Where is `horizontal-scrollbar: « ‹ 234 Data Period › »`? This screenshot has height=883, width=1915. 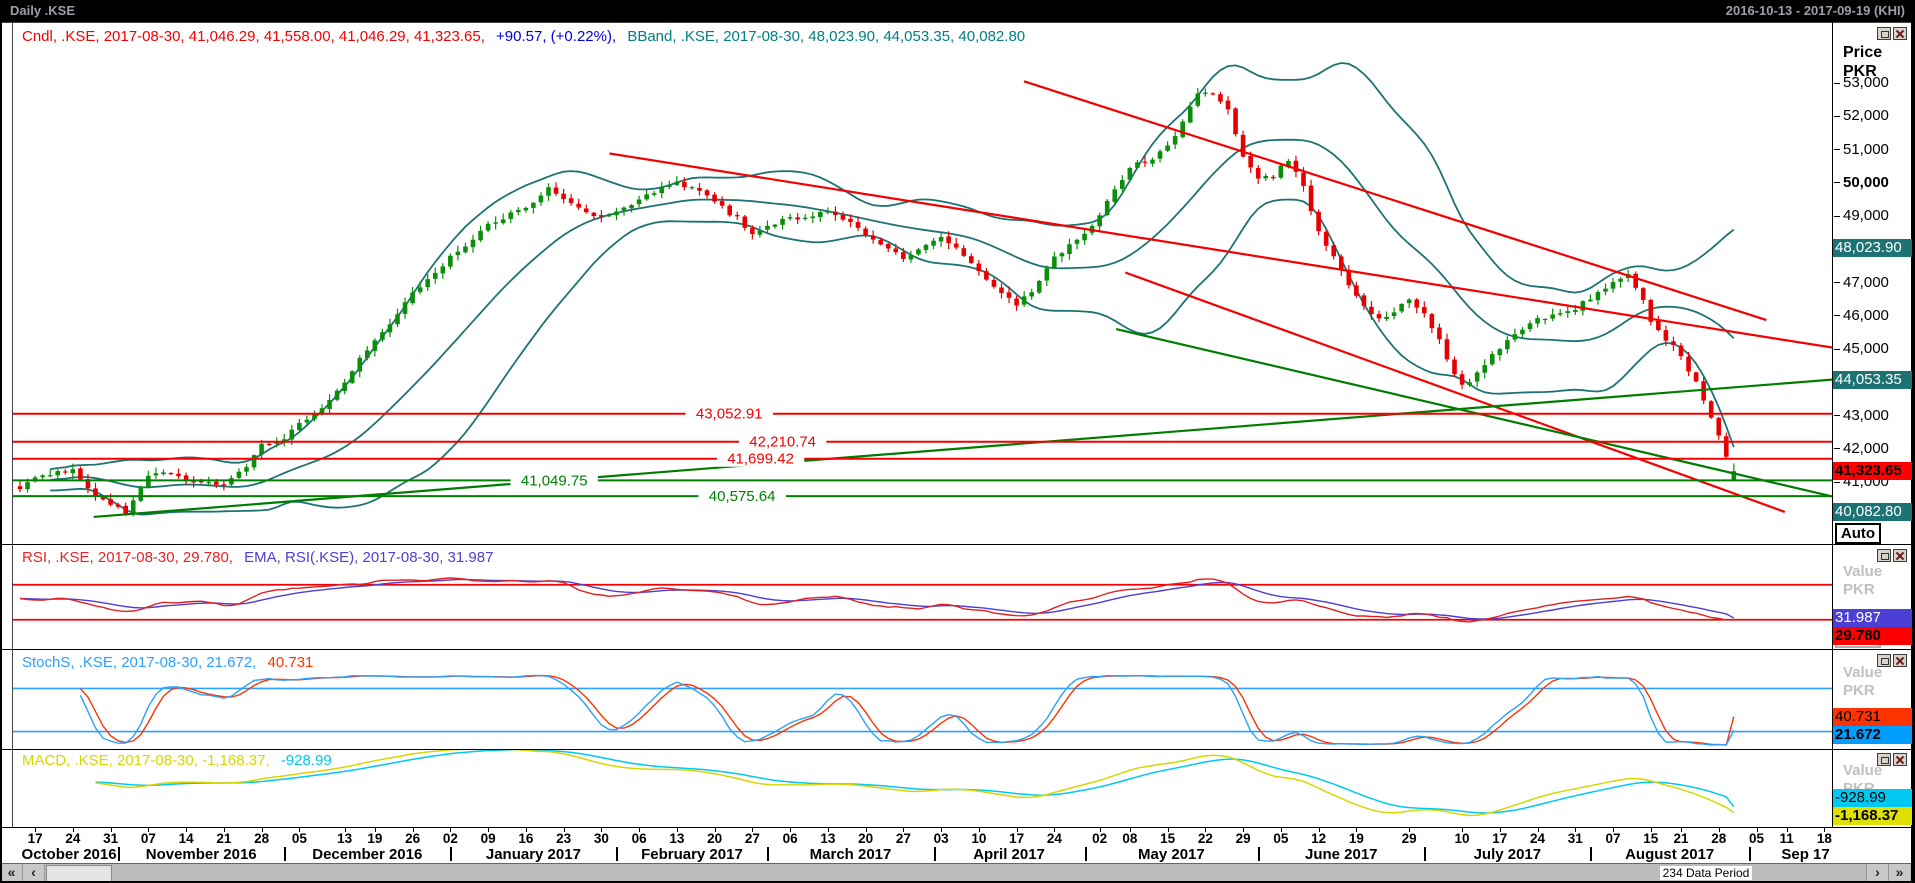
horizontal-scrollbar: « ‹ 234 Data Period › » is located at coordinates (957, 873).